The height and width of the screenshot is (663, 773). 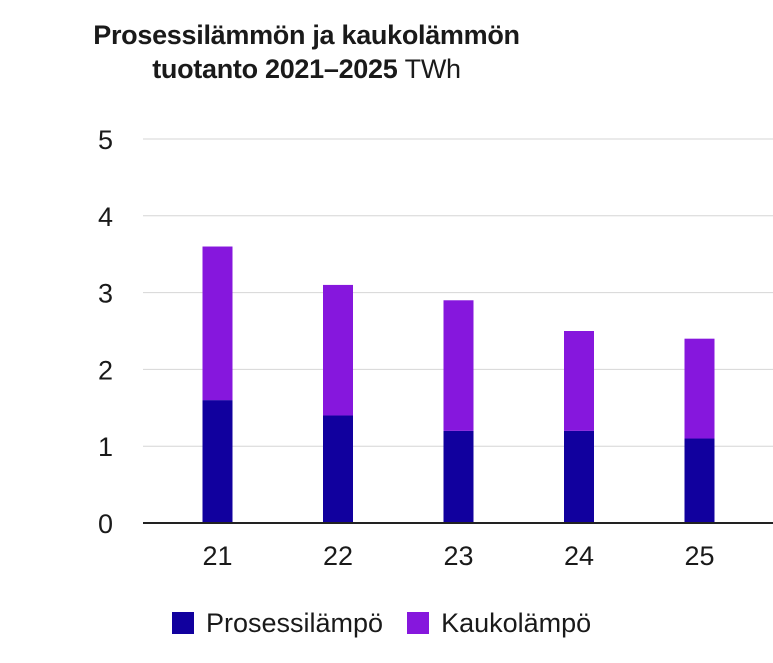 I want to click on legend-swatch-prosessilampo, so click(x=183, y=623).